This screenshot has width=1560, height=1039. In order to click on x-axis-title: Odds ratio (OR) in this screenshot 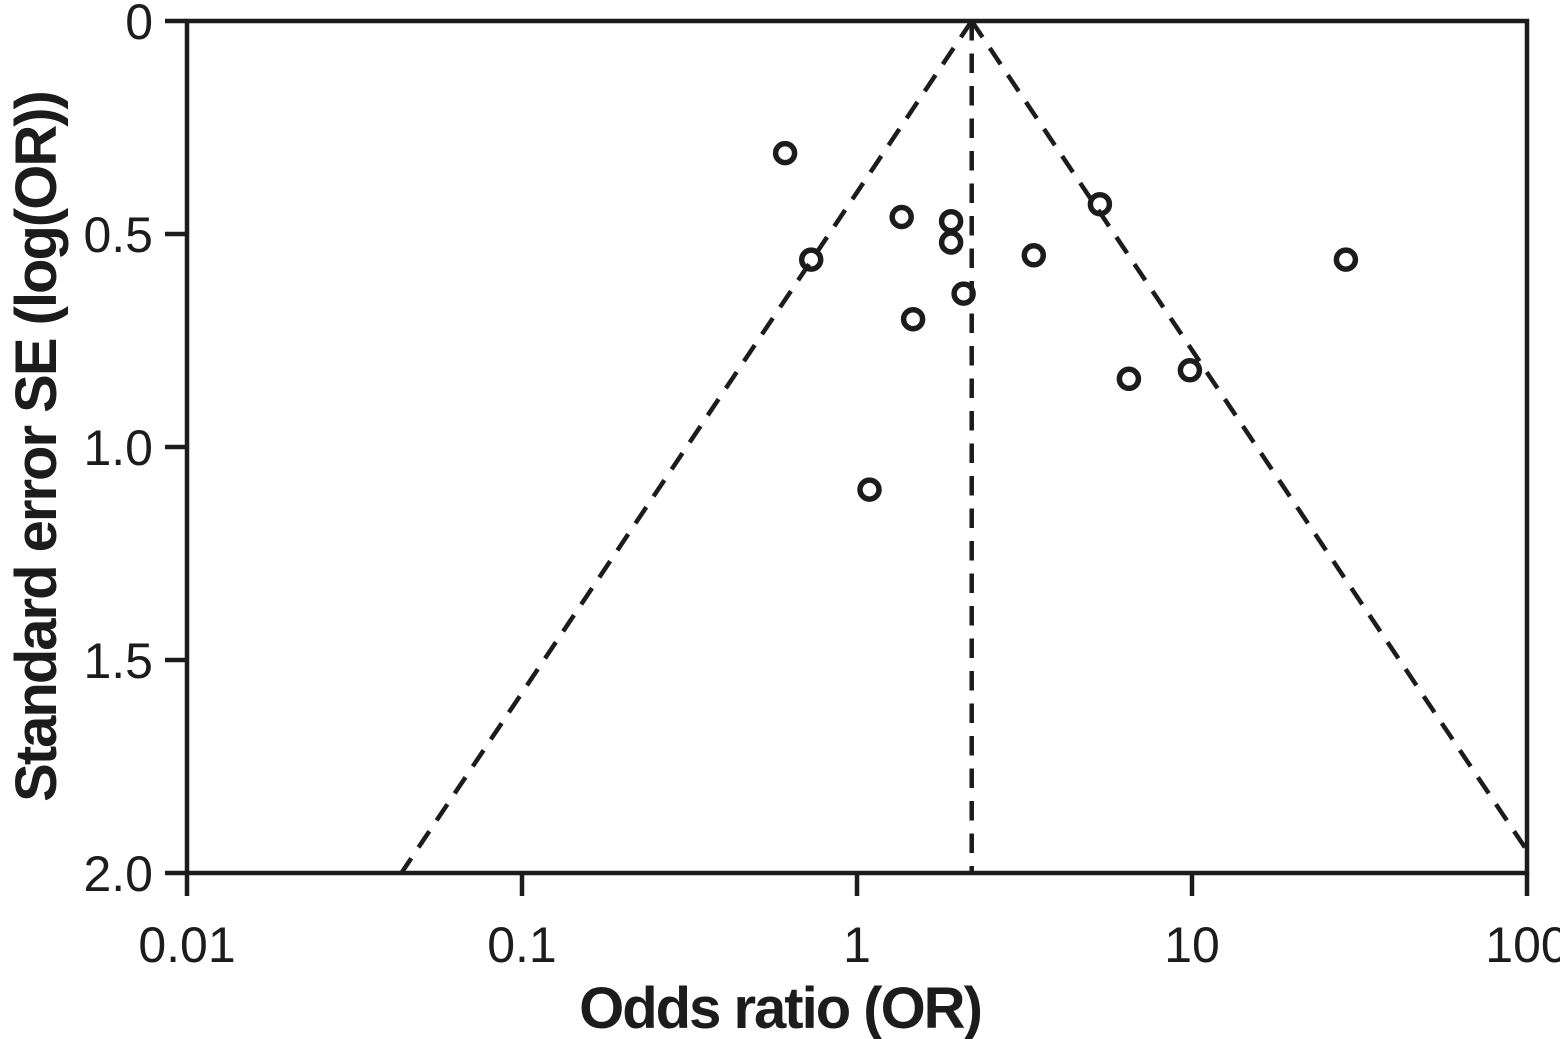, I will do `click(780, 1007)`.